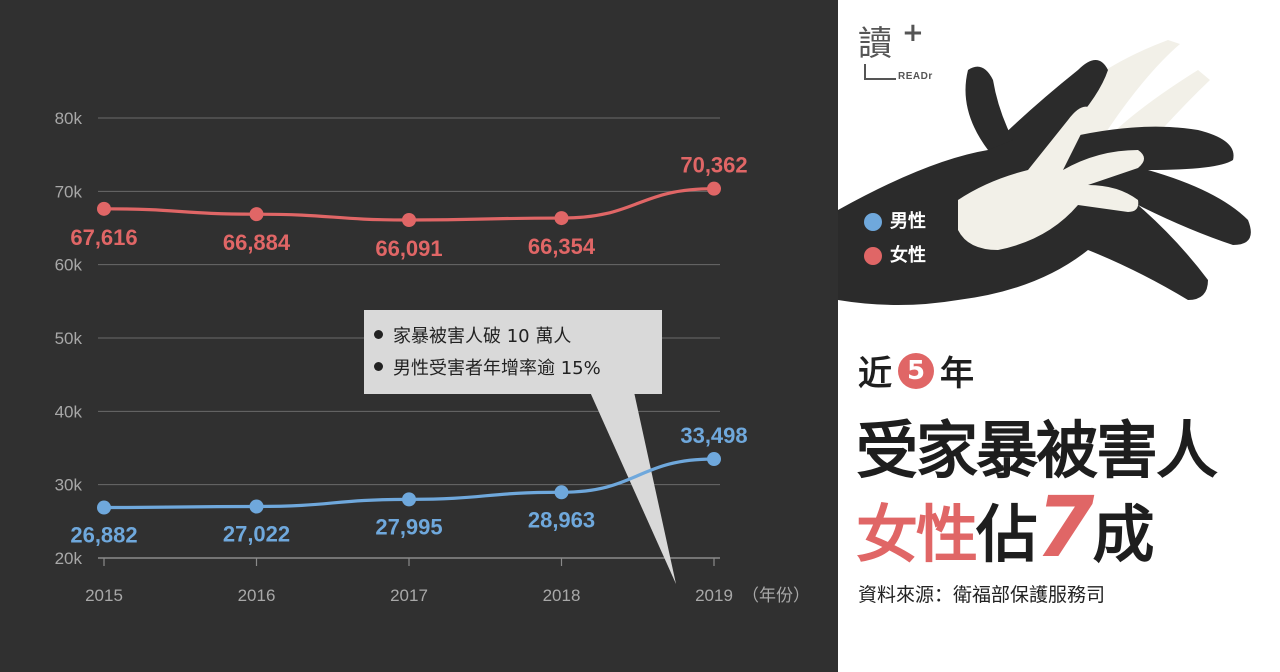 This screenshot has height=672, width=1280. What do you see at coordinates (1065, 527) in the screenshot?
I see `headline-seven: 7` at bounding box center [1065, 527].